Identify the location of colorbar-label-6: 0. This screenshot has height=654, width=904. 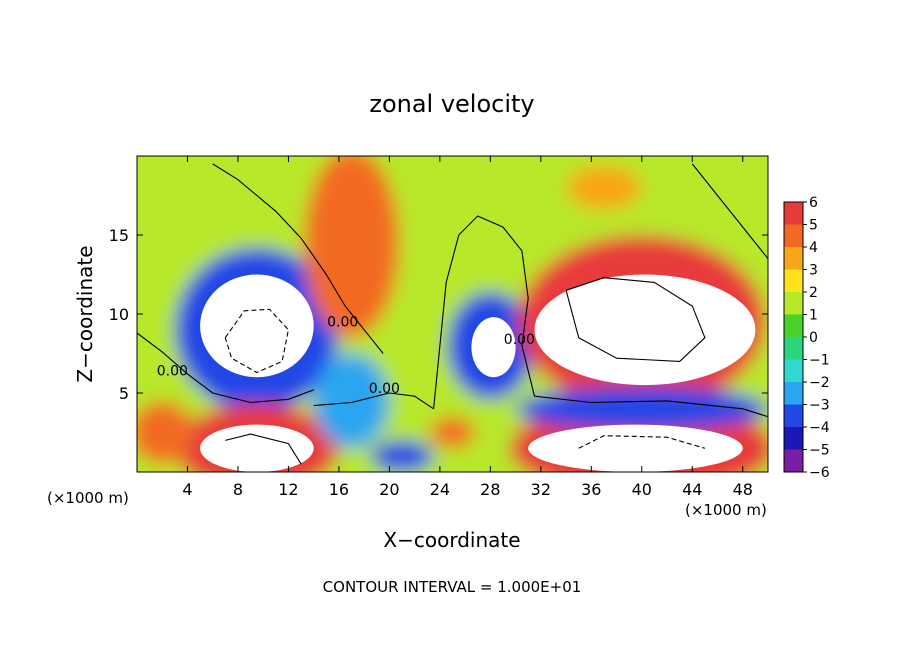
(813, 338).